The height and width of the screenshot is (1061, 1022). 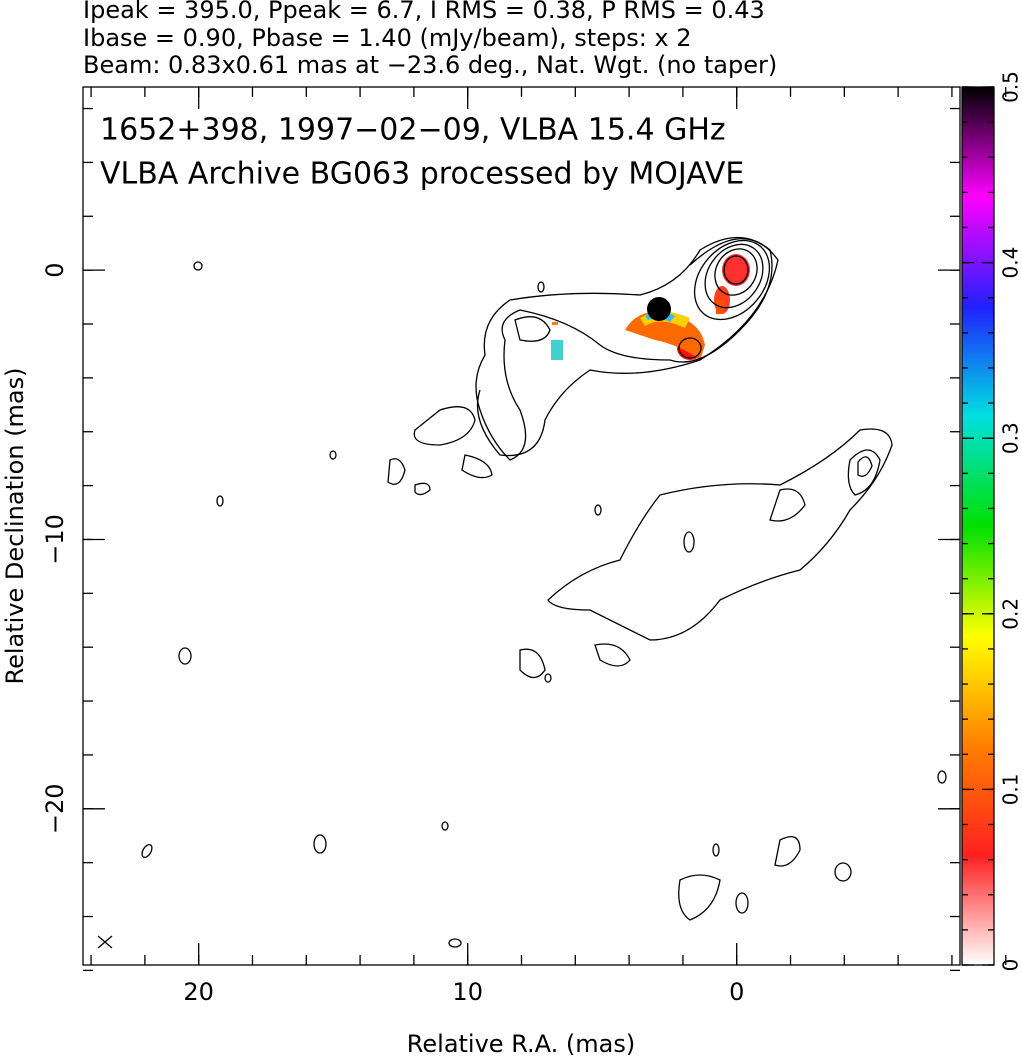 What do you see at coordinates (198, 992) in the screenshot?
I see `x-tick-label: 20` at bounding box center [198, 992].